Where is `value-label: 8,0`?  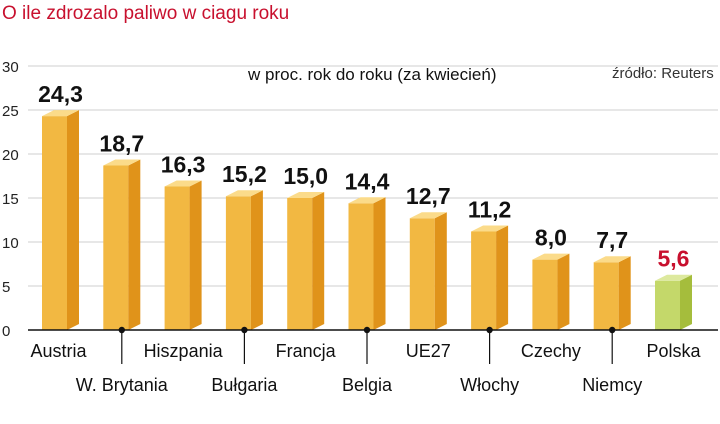 value-label: 8,0 is located at coordinates (551, 238).